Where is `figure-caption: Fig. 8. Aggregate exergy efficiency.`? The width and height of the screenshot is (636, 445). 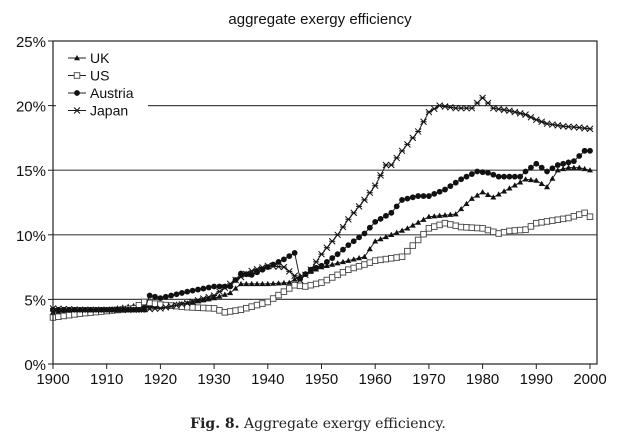
figure-caption: Fig. 8. Aggregate exergy efficiency. is located at coordinates (318, 424).